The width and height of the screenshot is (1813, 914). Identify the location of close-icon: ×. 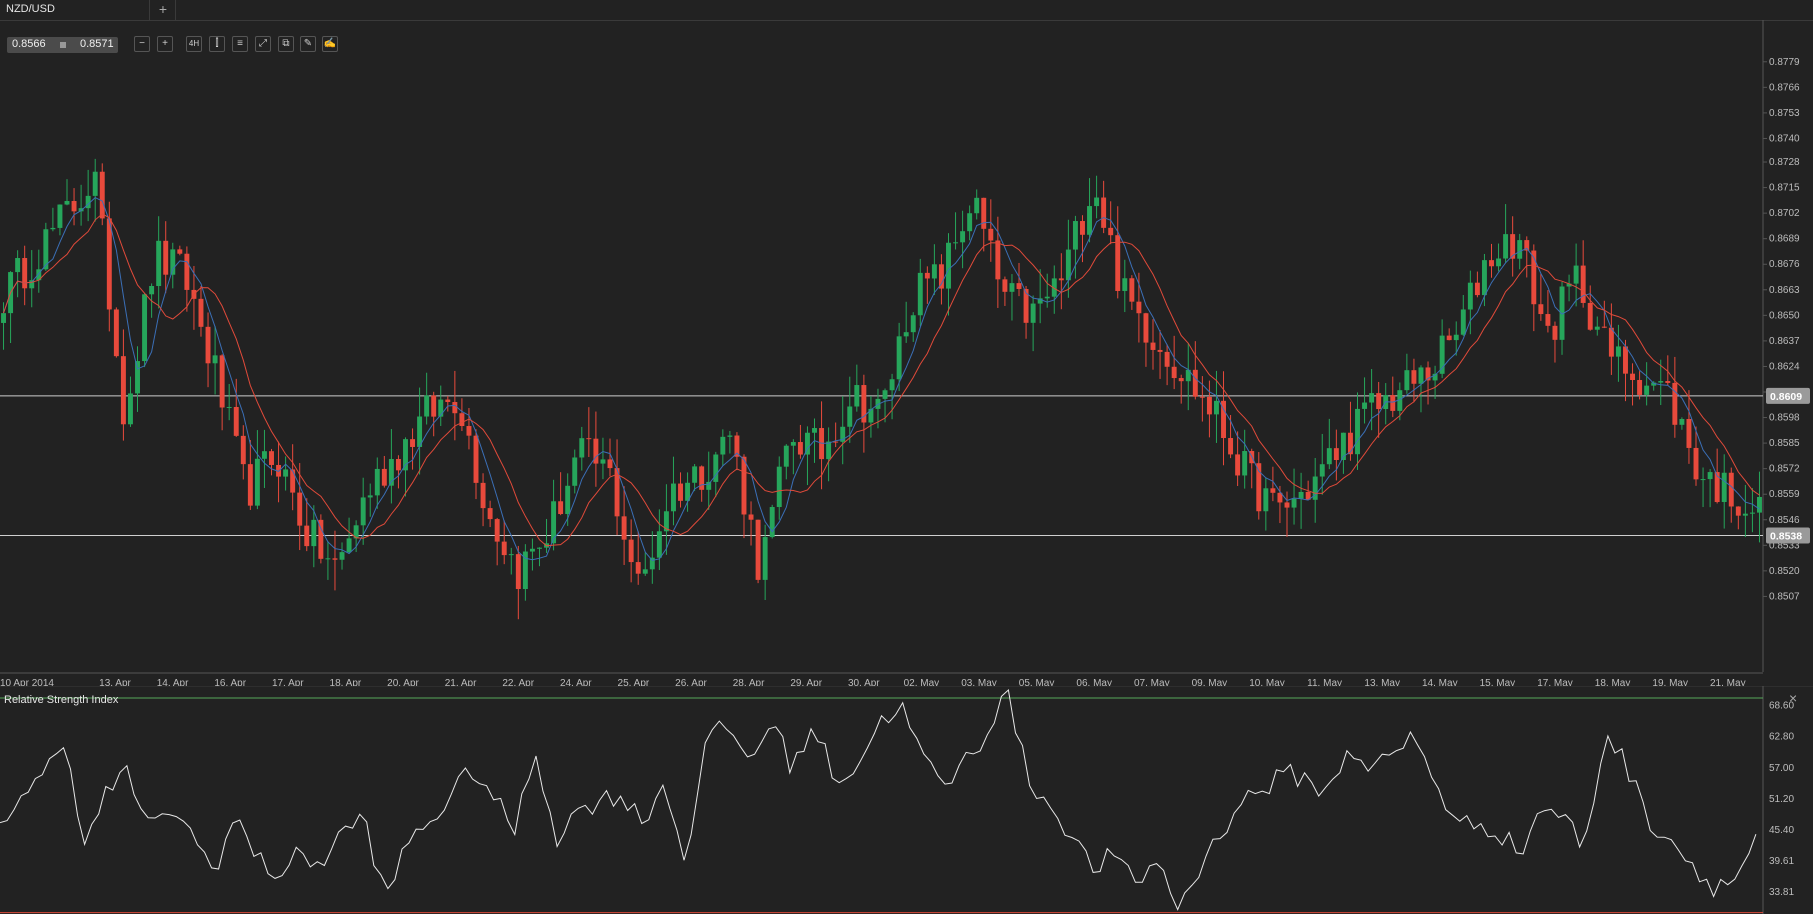
(1793, 698).